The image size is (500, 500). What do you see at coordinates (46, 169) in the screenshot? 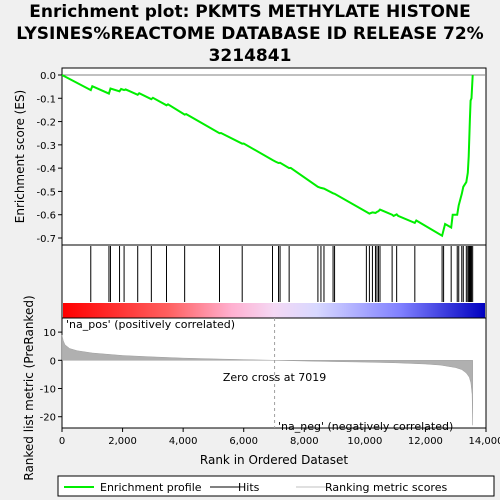
I see `es-ytick-label: -0.4` at bounding box center [46, 169].